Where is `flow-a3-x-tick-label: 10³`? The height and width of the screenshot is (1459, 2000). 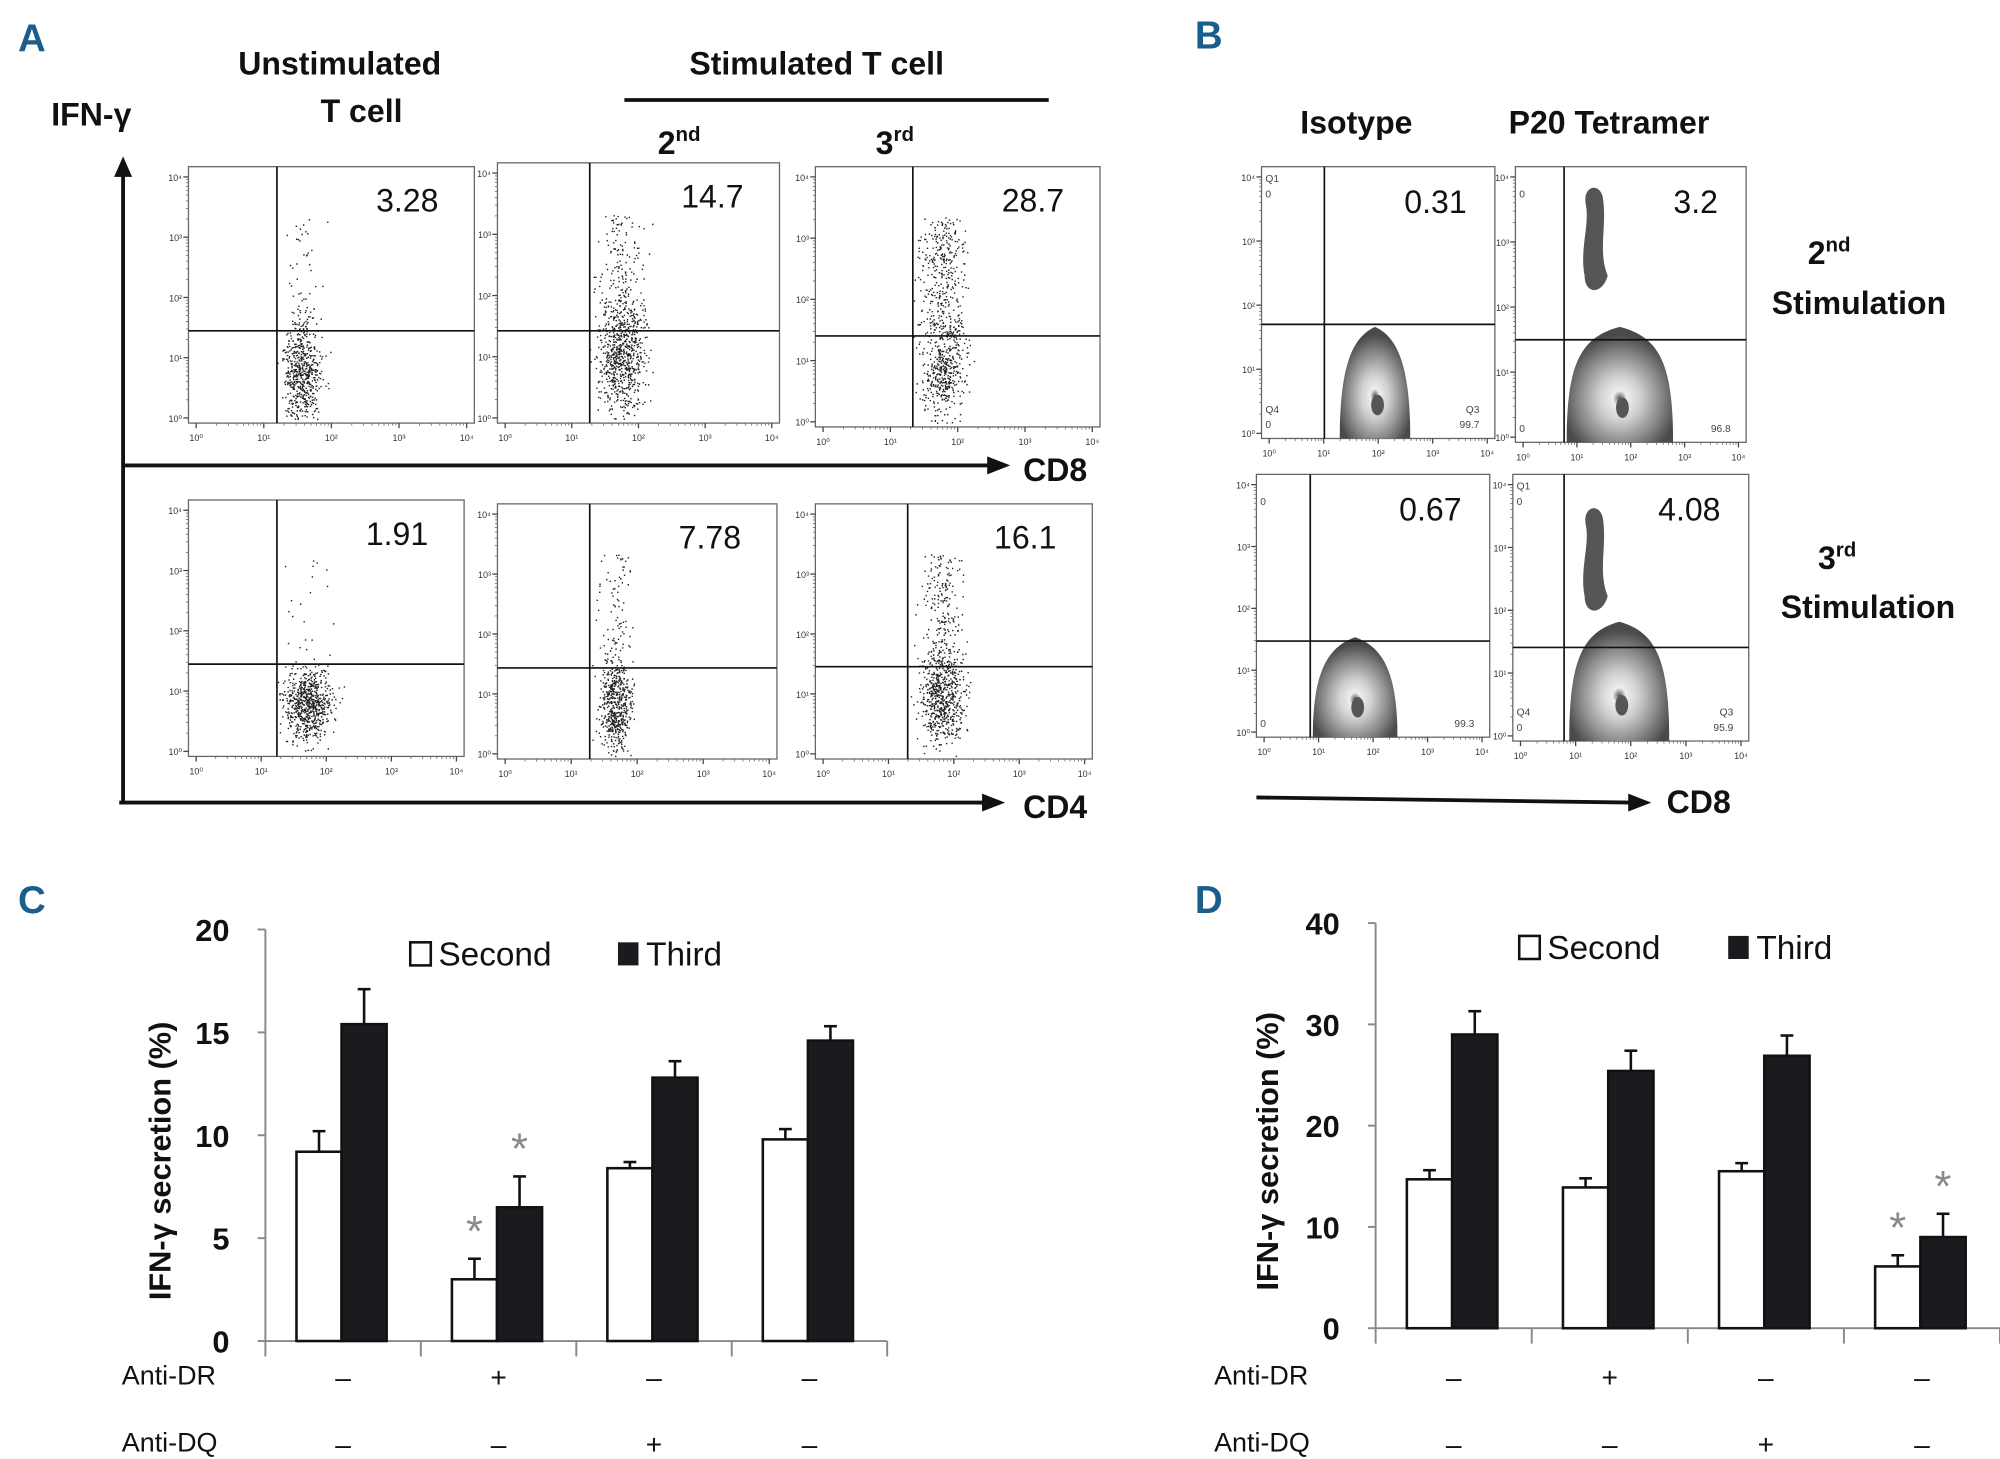
flow-a3-x-tick-label: 10³ is located at coordinates (1025, 442).